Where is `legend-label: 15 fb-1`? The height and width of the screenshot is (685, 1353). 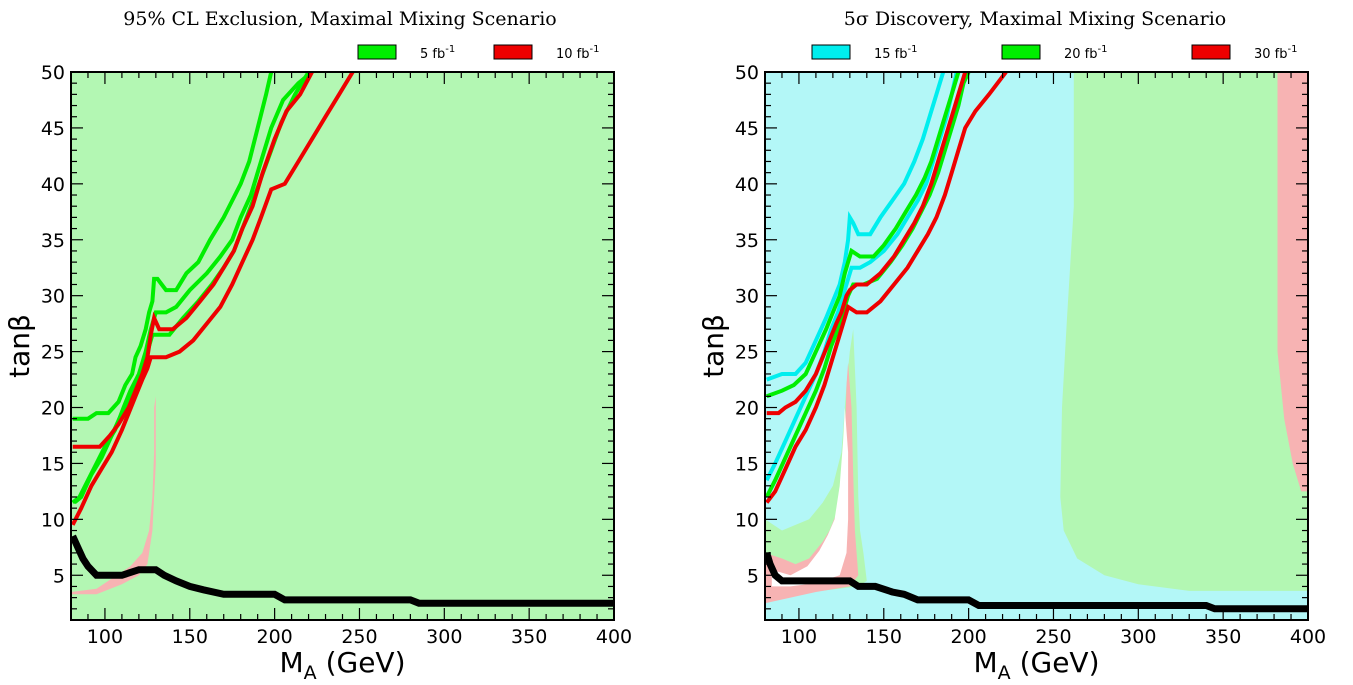
legend-label: 15 fb-1 is located at coordinates (896, 53).